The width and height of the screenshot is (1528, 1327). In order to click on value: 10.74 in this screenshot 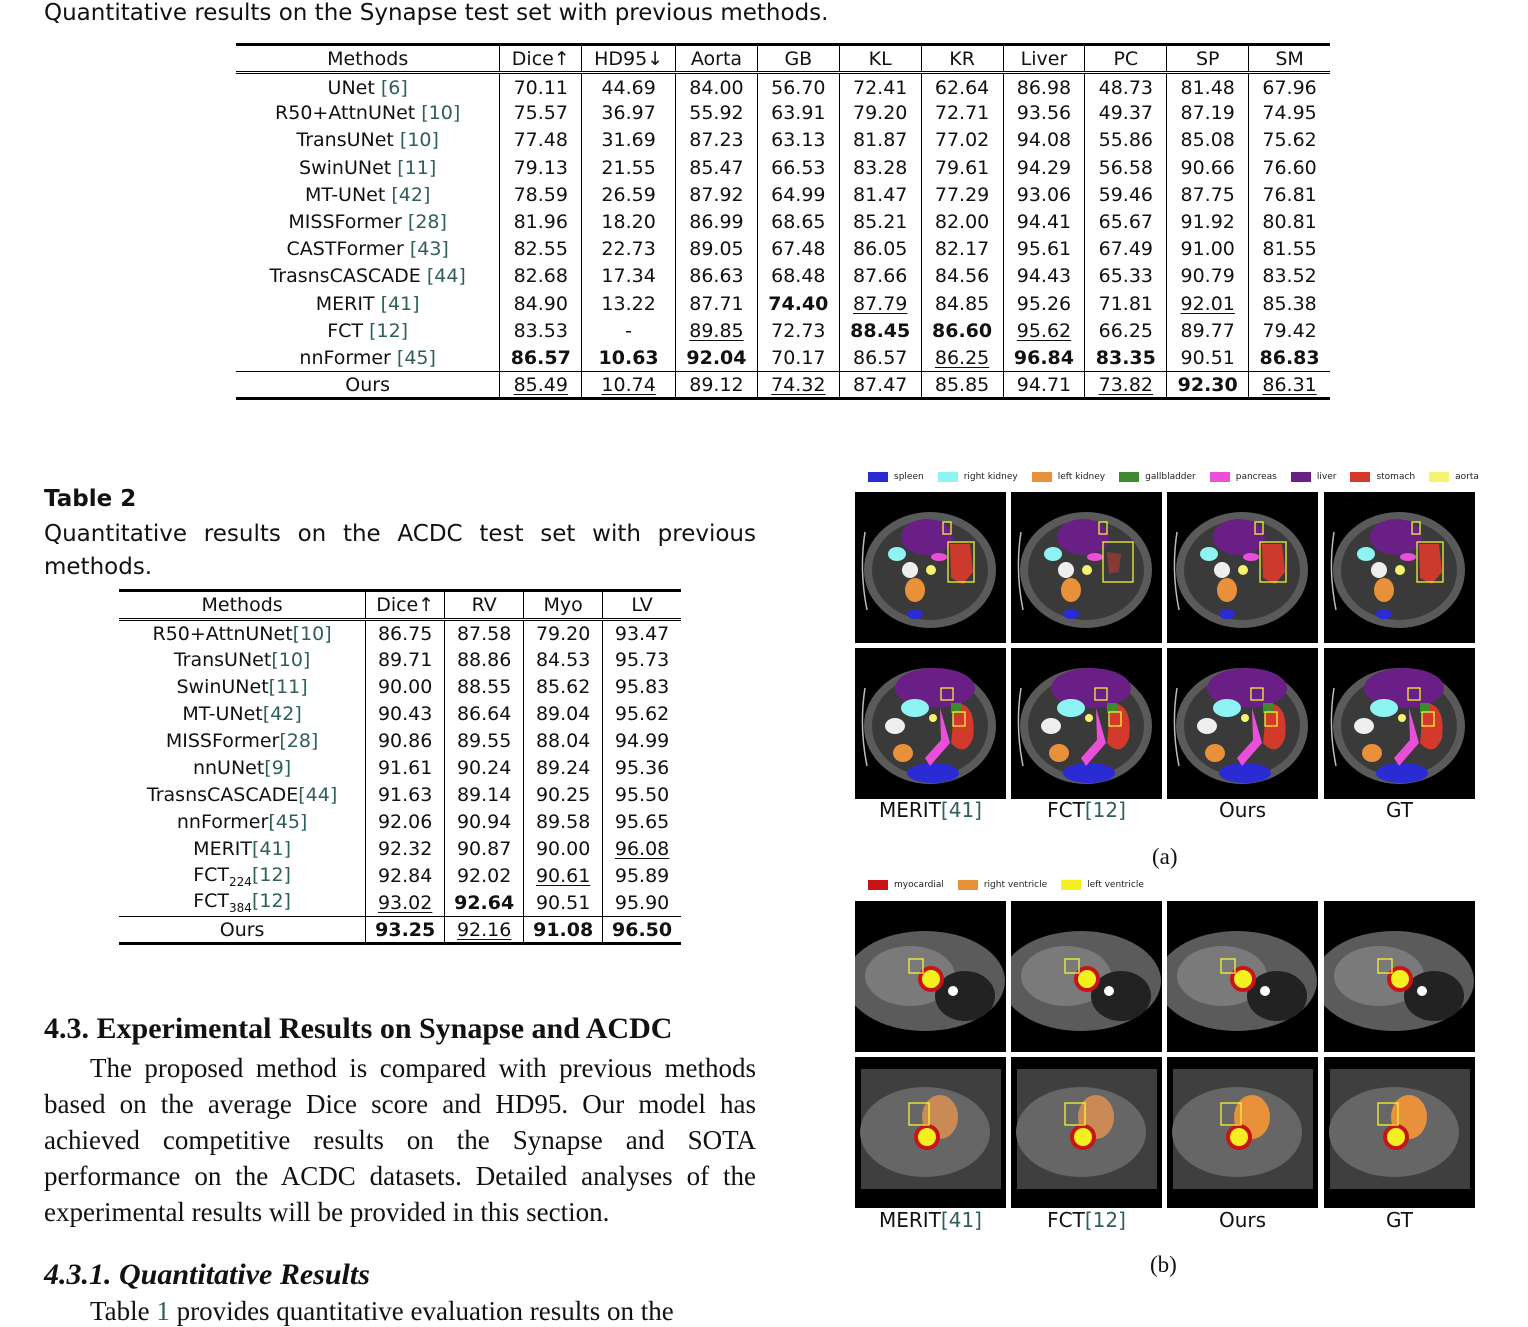, I will do `click(628, 384)`.